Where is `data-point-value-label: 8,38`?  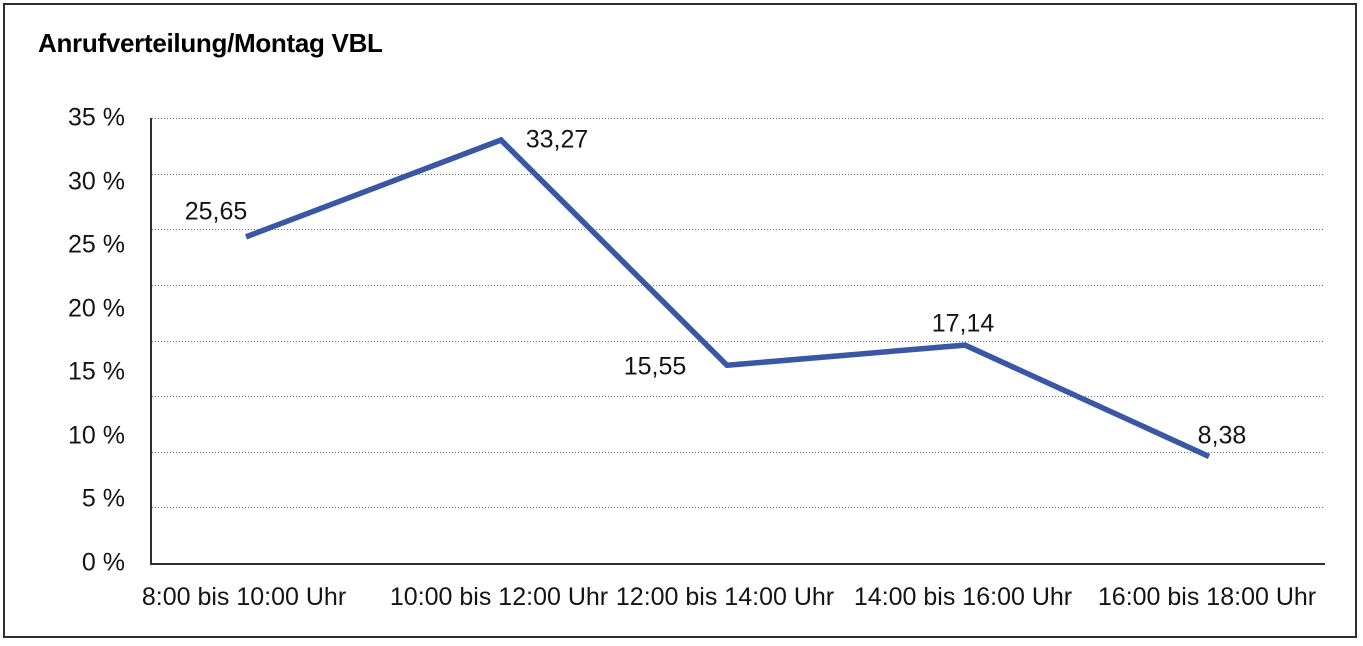 data-point-value-label: 8,38 is located at coordinates (1222, 435).